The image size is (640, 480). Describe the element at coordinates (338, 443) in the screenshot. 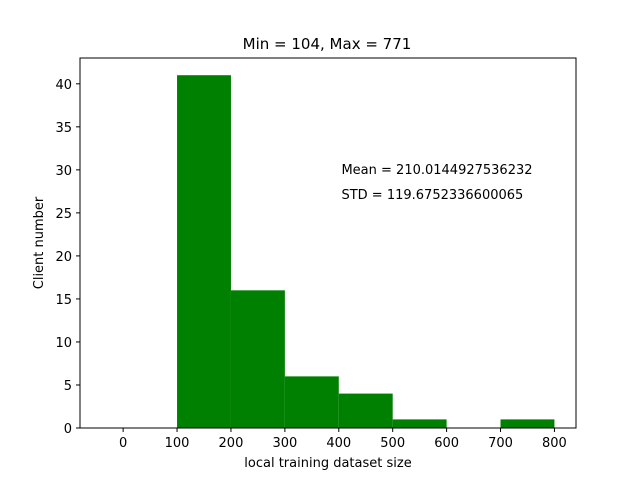

I see `x-tick-label-4: 400` at that location.